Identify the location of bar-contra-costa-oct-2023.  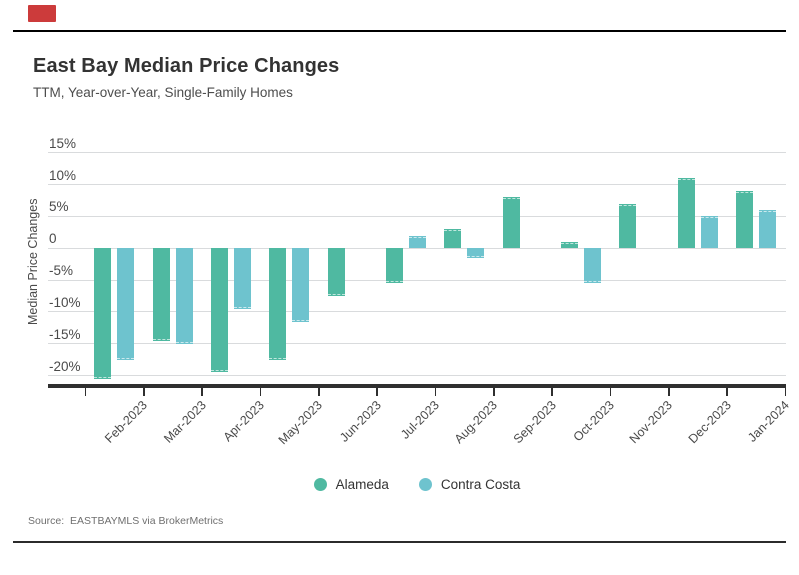
(592, 266).